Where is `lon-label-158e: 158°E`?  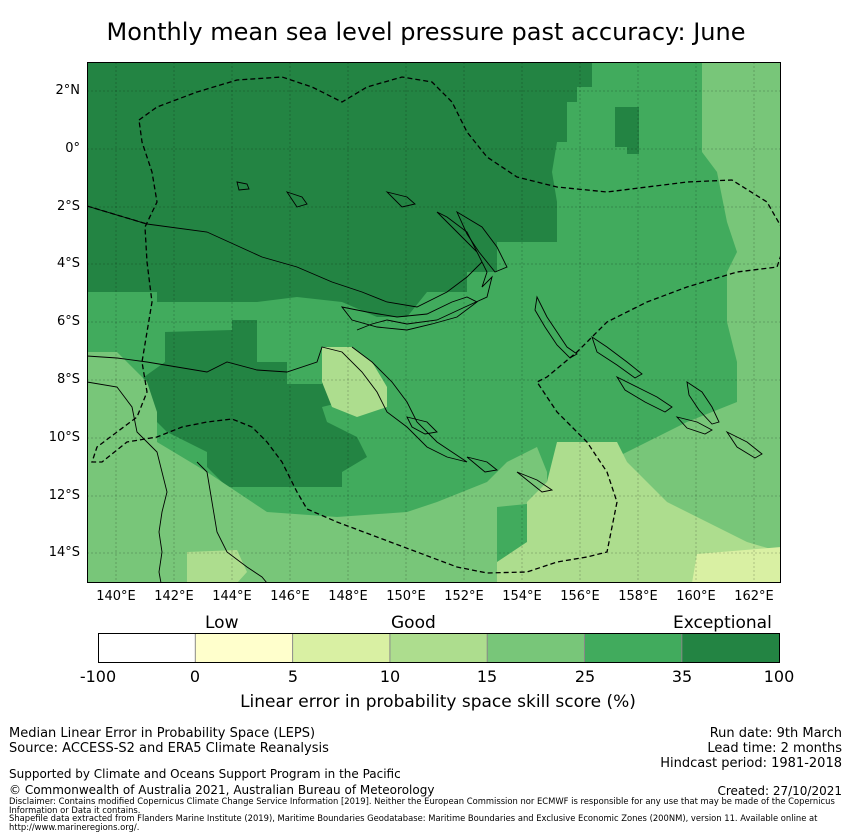 lon-label-158e: 158°E is located at coordinates (638, 596).